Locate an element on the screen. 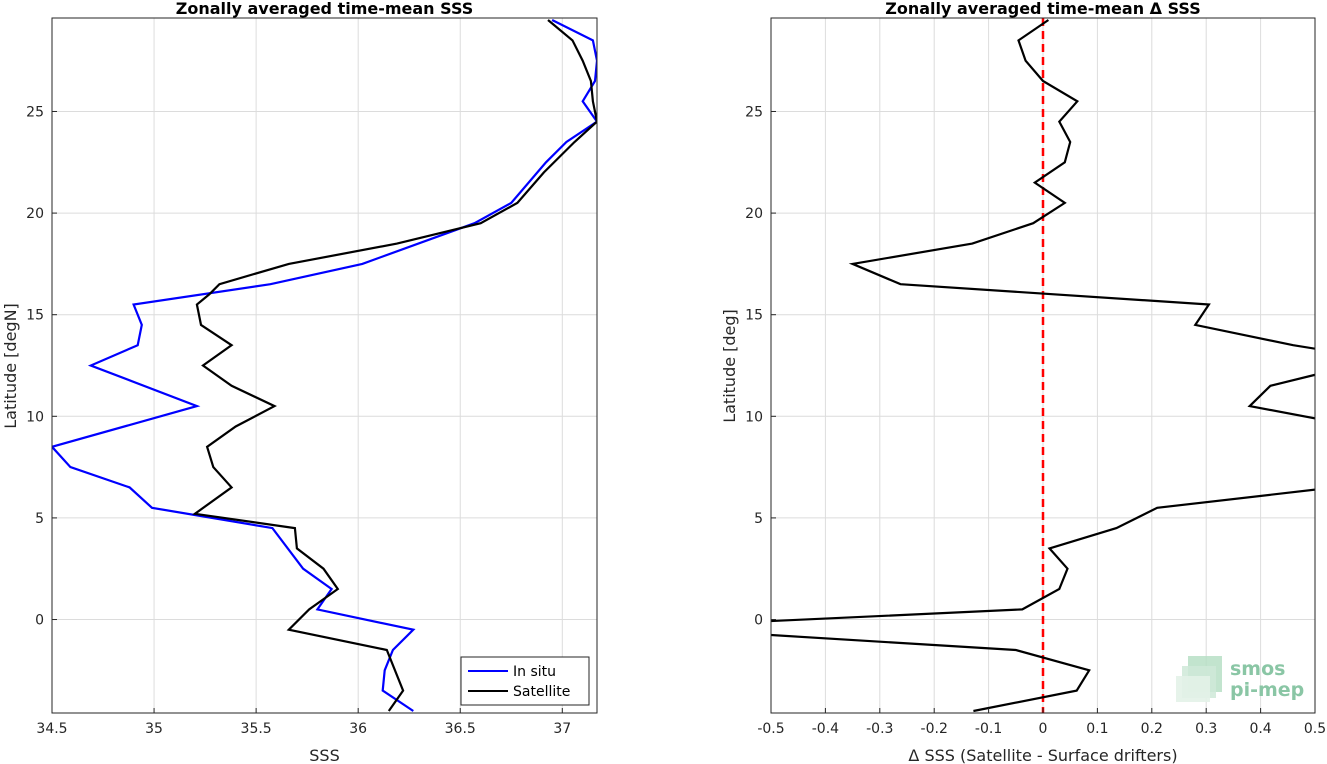 This screenshot has height=764, width=1327. y-axis-label-right: Latitude [deg] is located at coordinates (729, 366).